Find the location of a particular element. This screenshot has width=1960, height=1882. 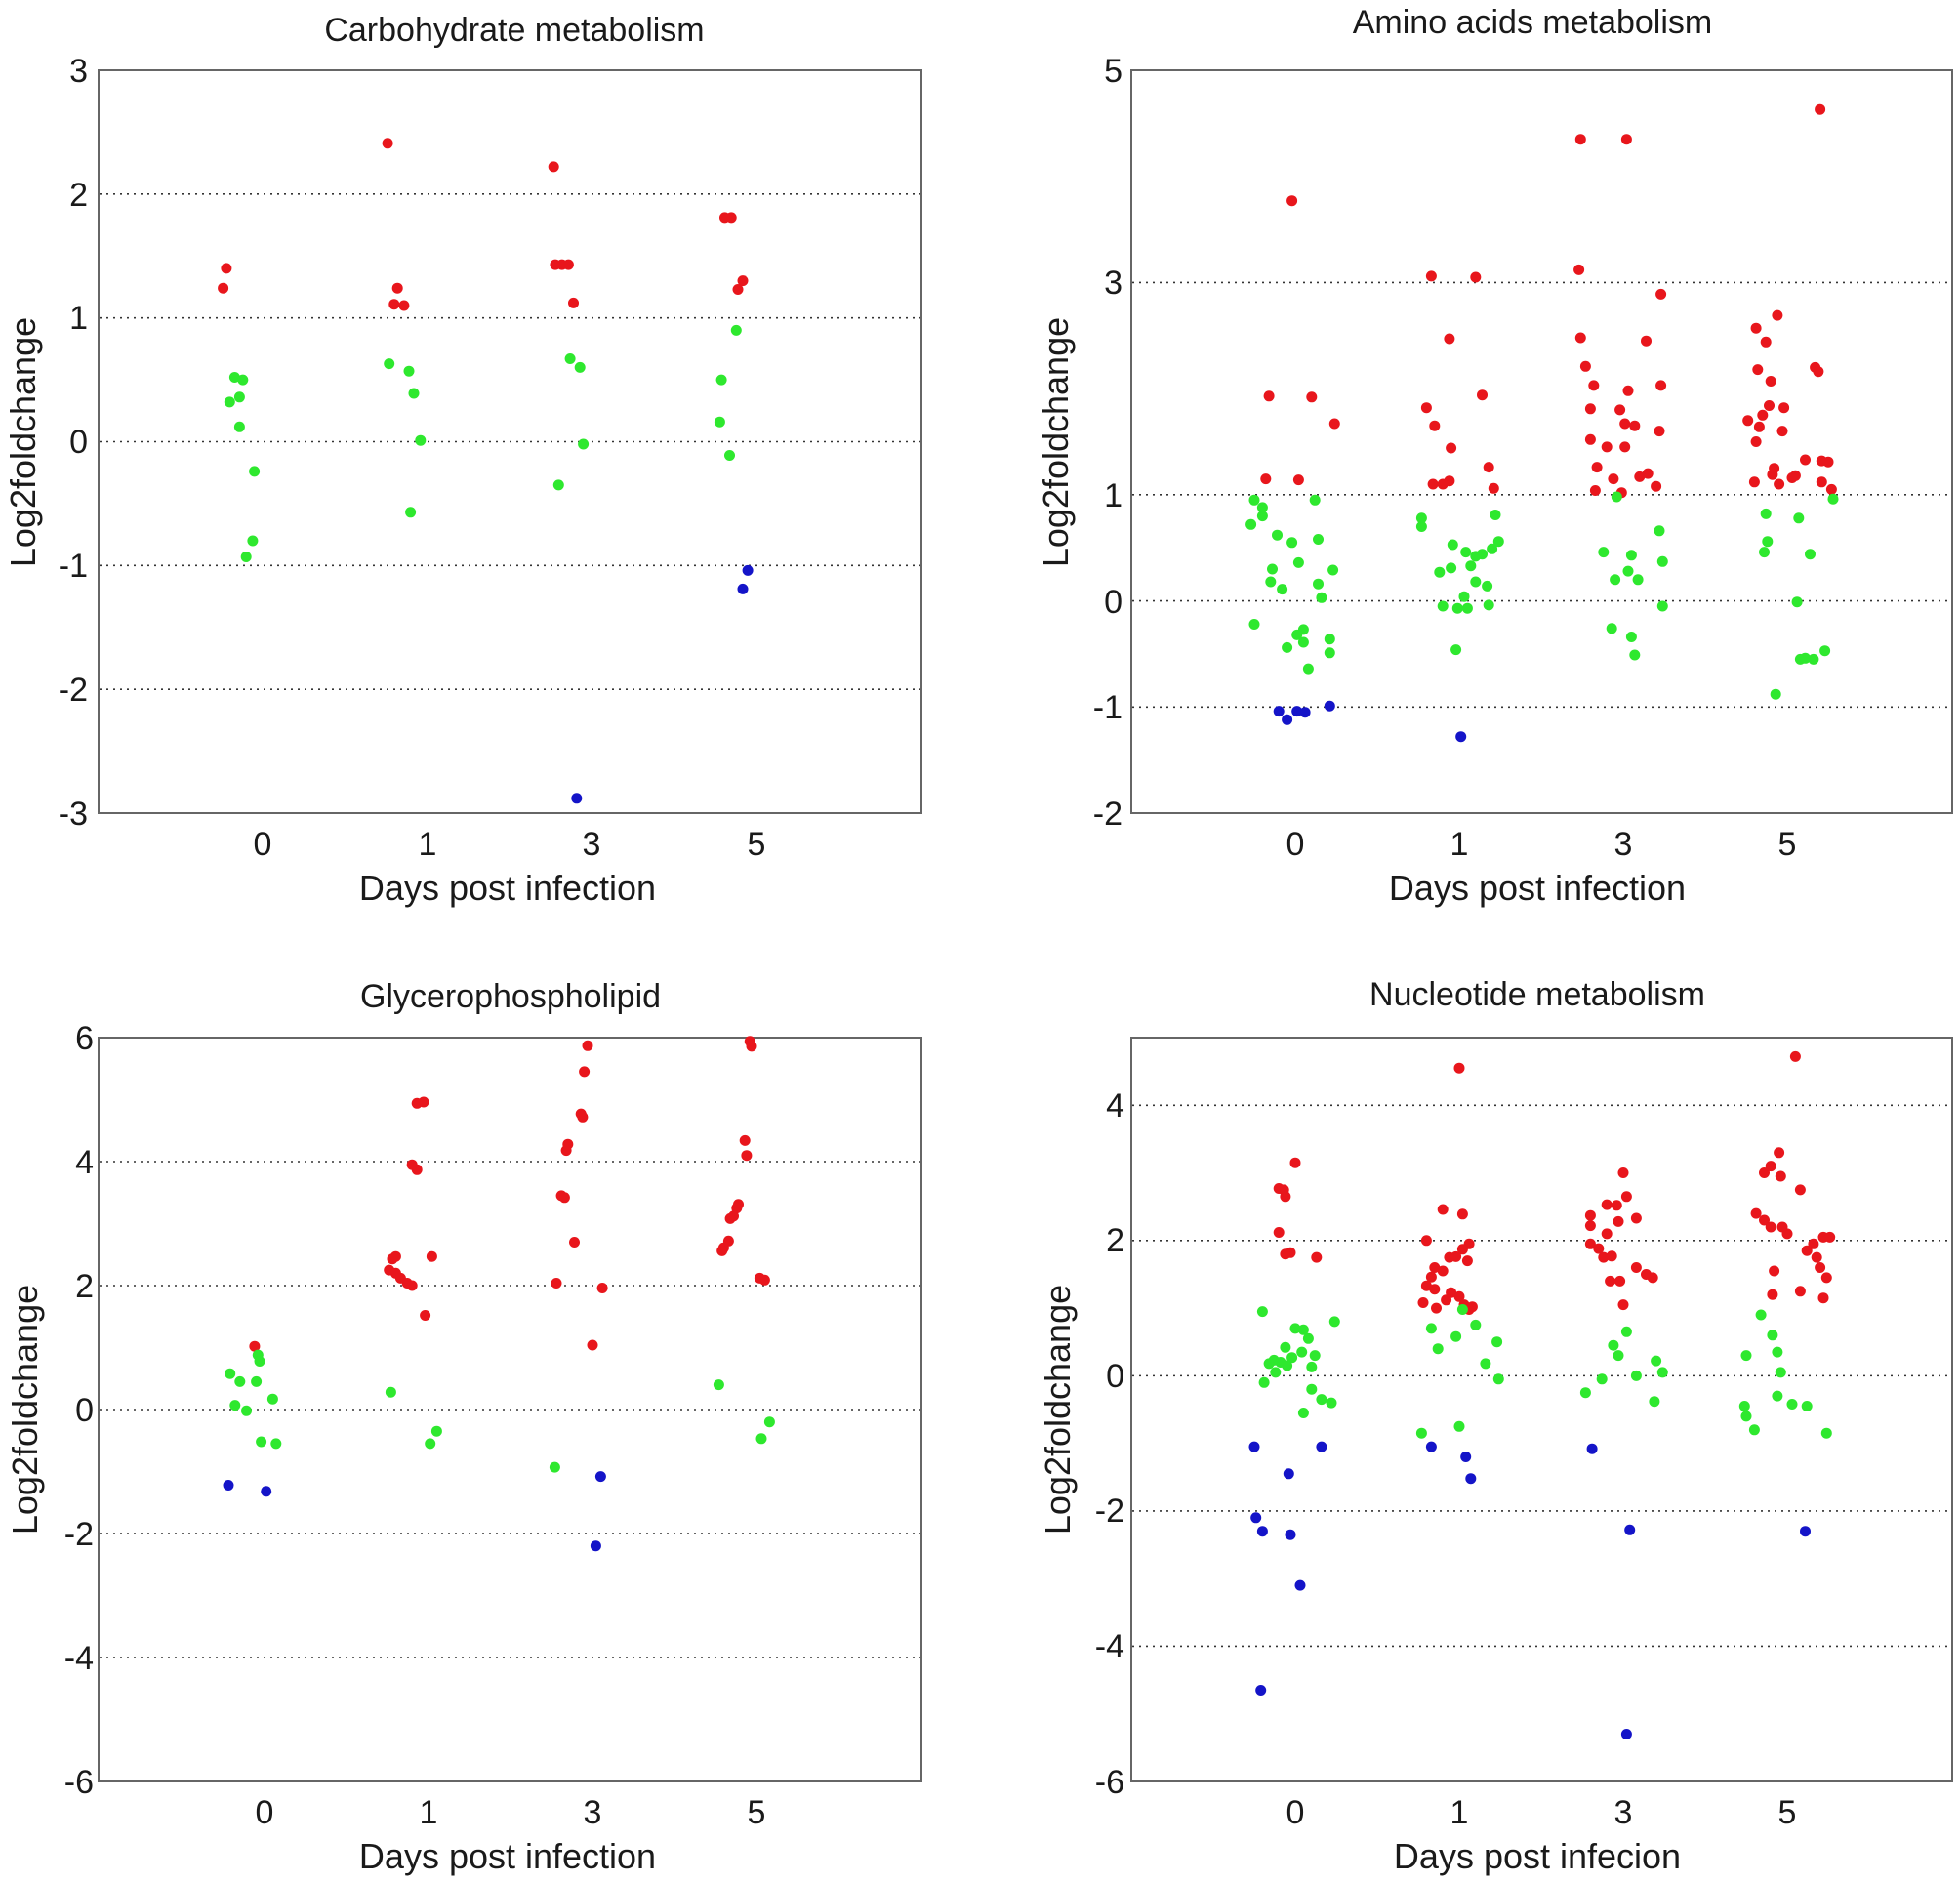

chart-title: Glycerophospholipid is located at coordinates (511, 997).